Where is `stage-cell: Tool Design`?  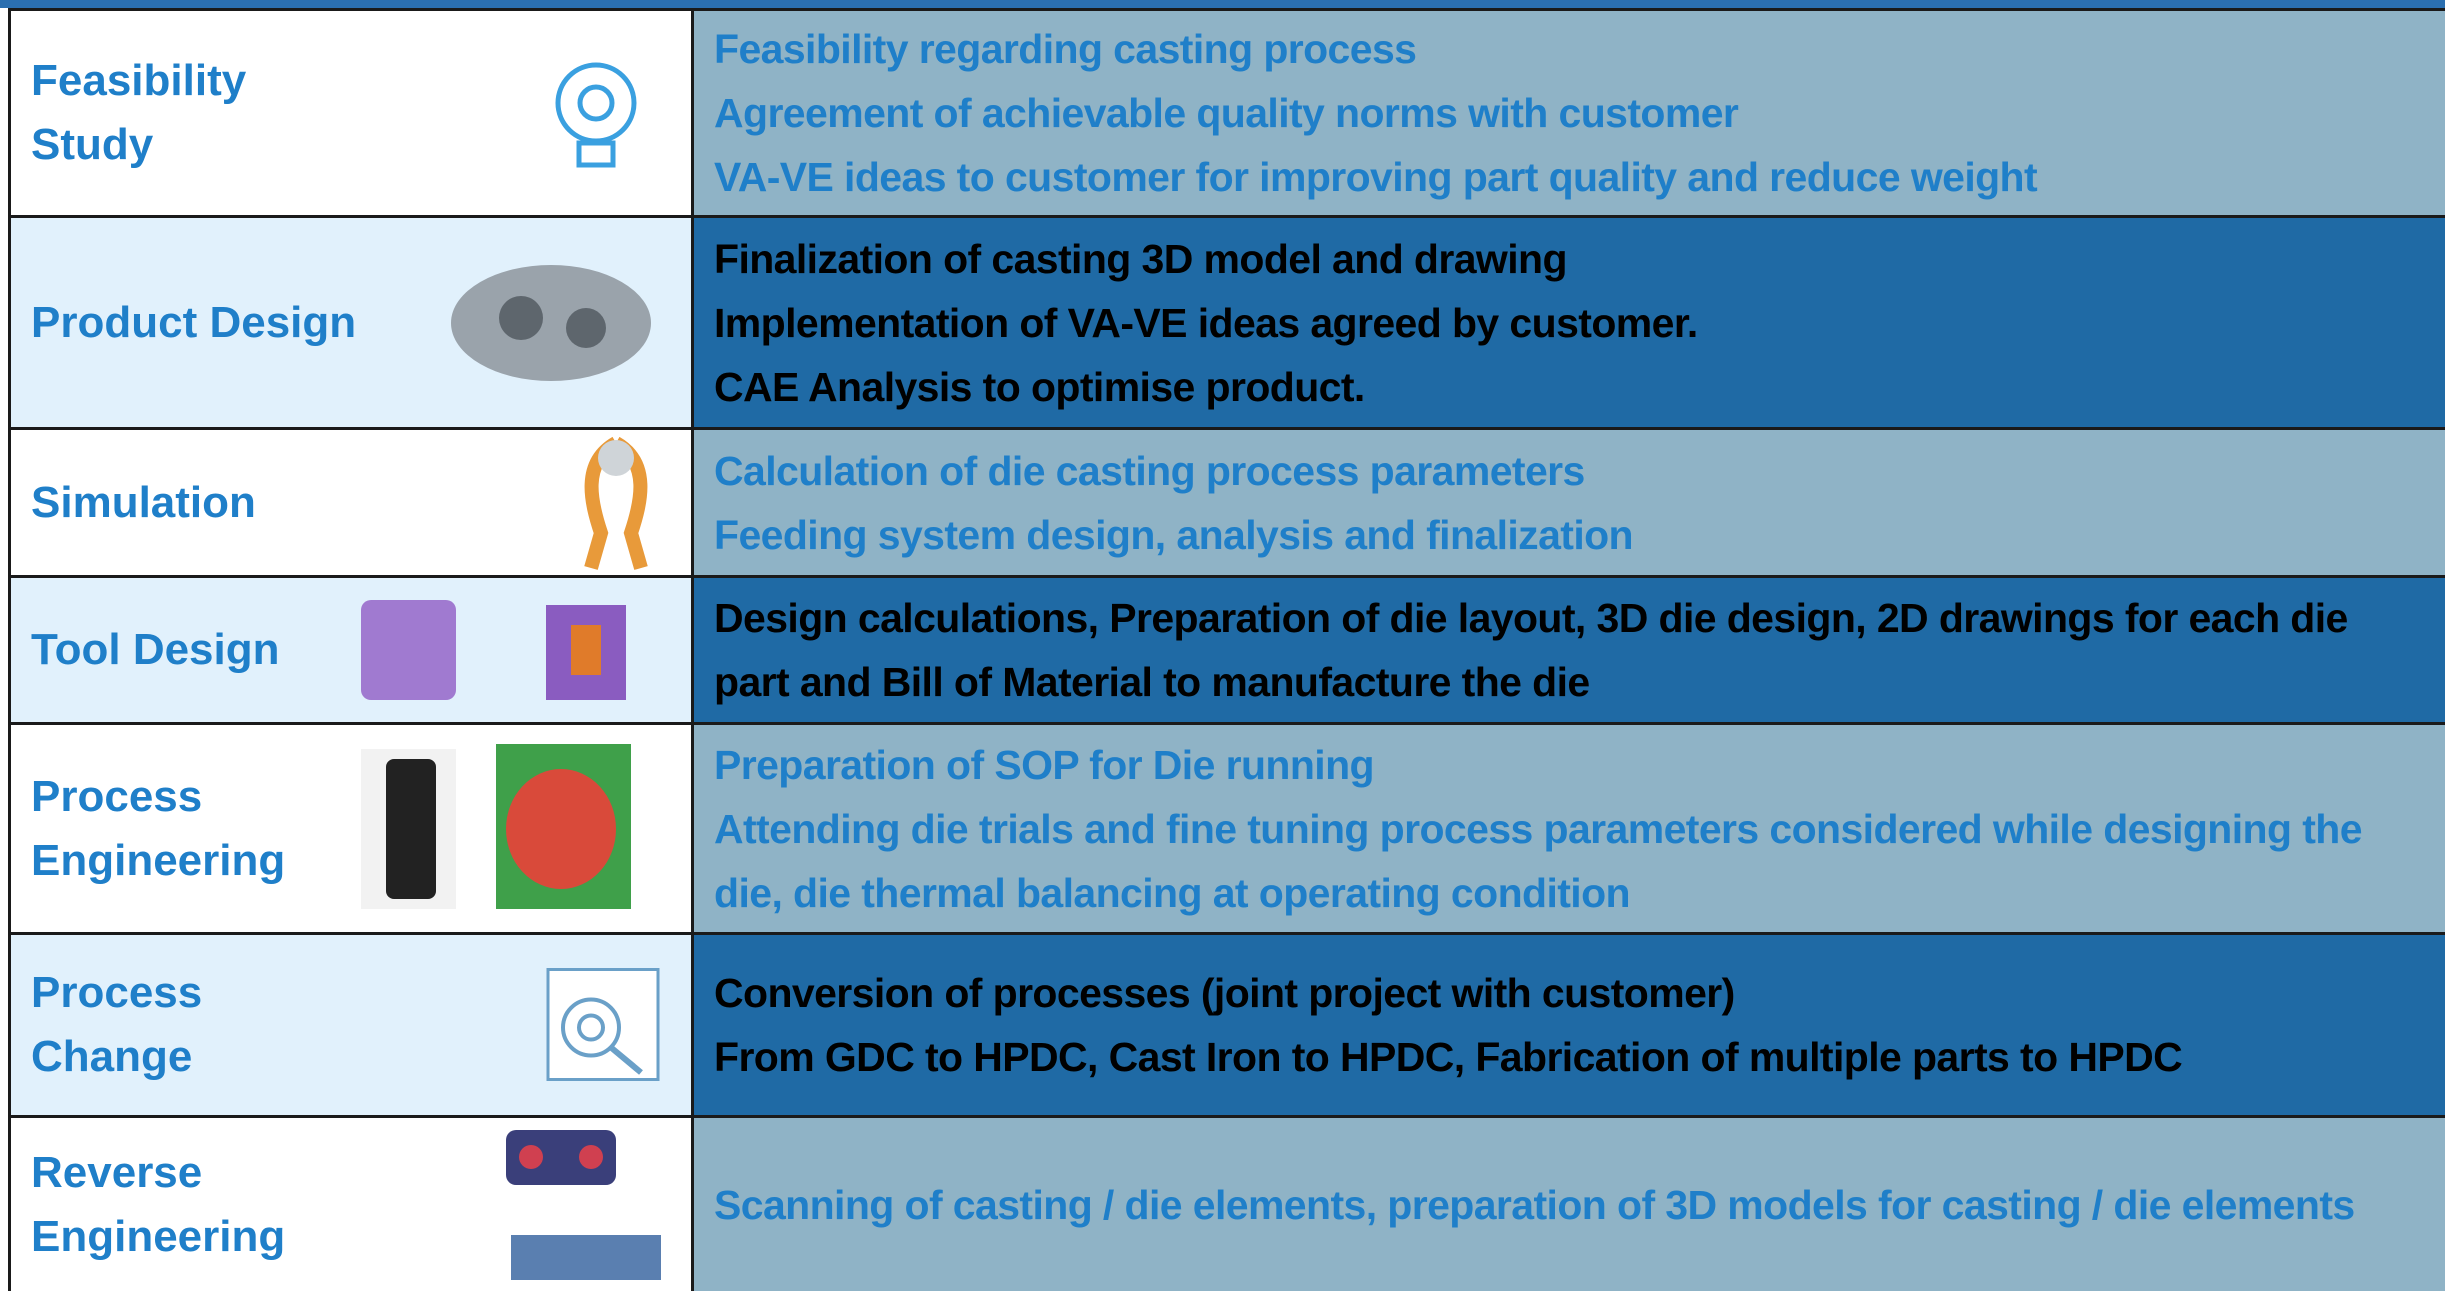 stage-cell: Tool Design is located at coordinates (351, 650).